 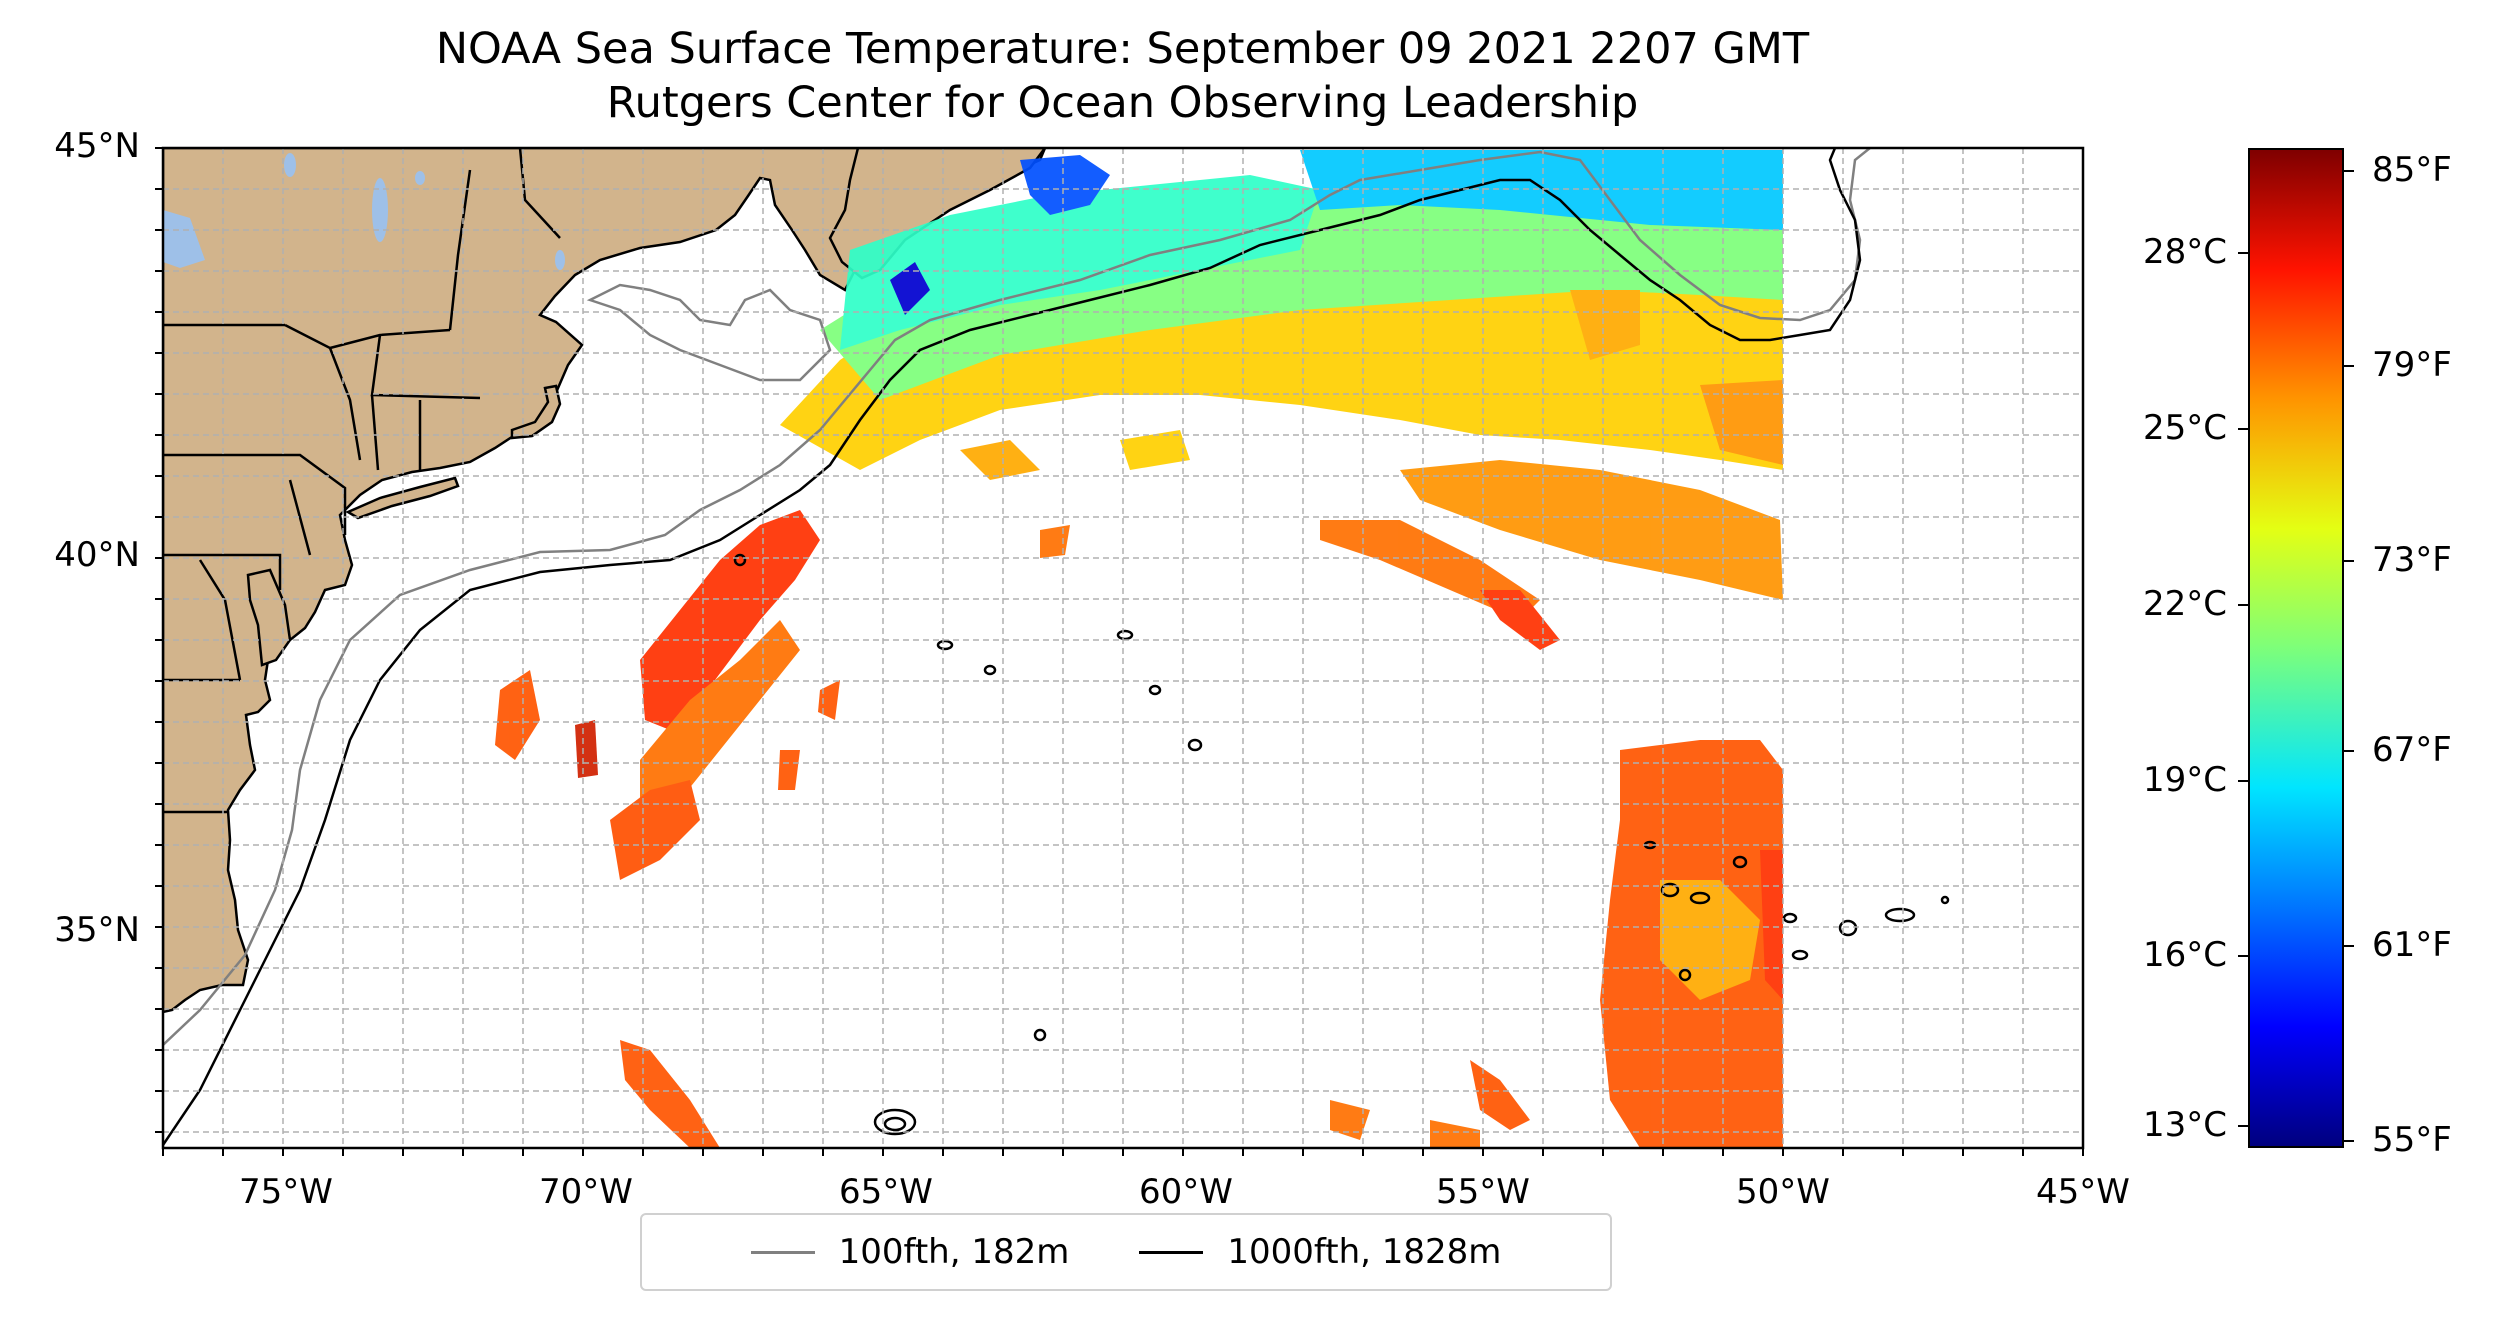 What do you see at coordinates (97, 930) in the screenshot?
I see `lat-tick-35: 35°N` at bounding box center [97, 930].